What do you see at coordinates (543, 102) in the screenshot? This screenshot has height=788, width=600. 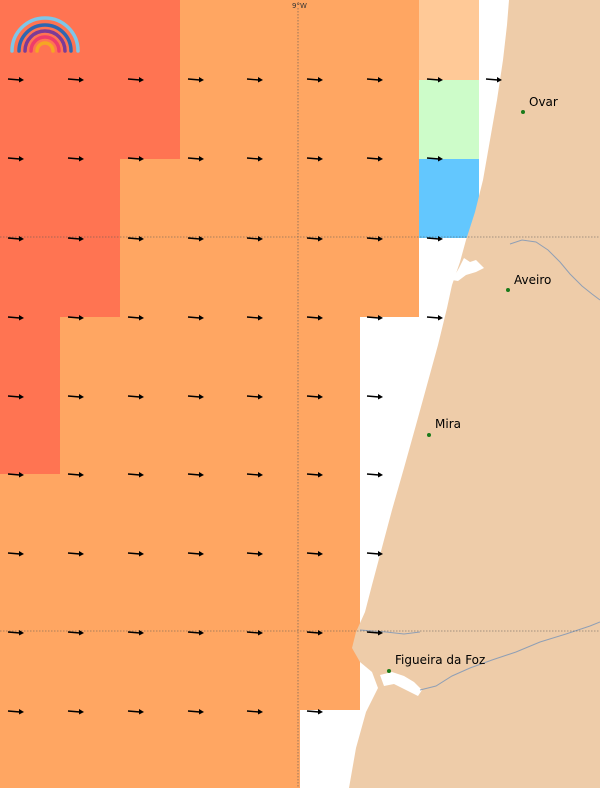 I see `city-label-ovar: Ovar` at bounding box center [543, 102].